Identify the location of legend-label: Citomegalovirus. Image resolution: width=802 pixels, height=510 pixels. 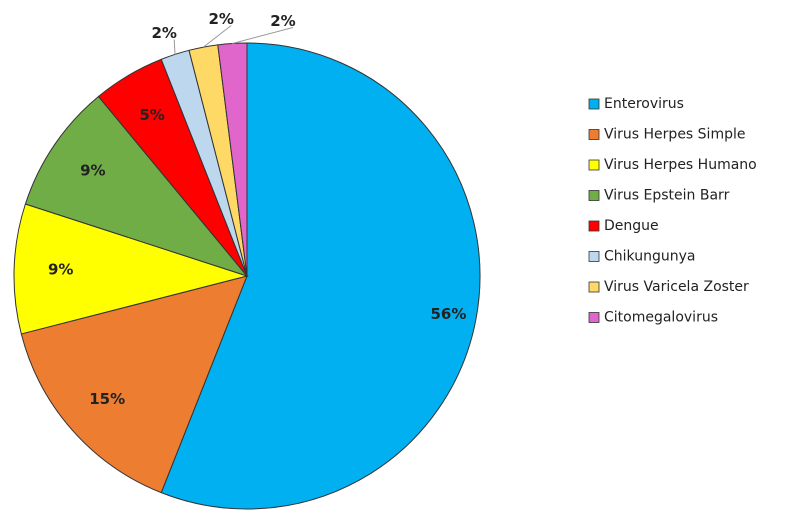
(661, 318).